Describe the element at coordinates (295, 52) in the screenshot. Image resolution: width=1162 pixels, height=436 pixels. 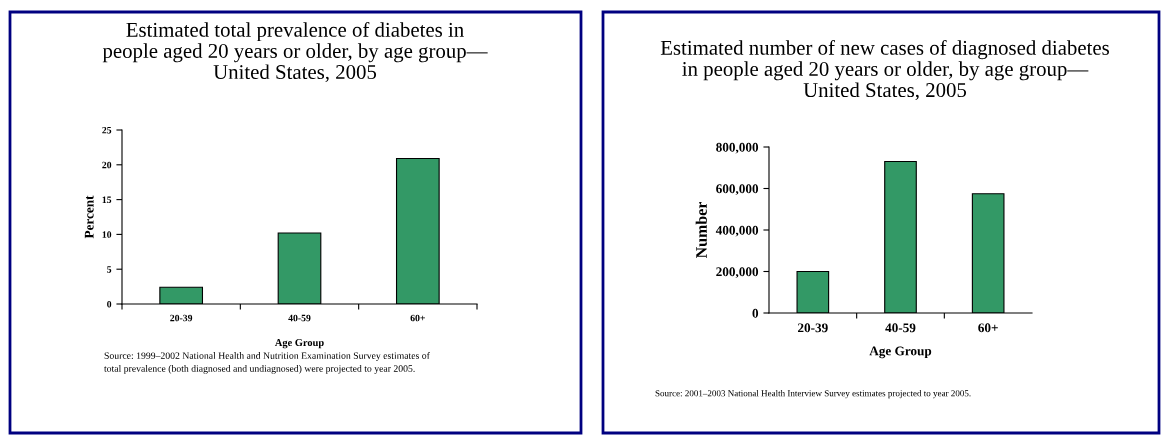
I see `chart-title: Estimated total prevalence of diabetes in people aged 20 years or older, by age group— United States, 2005` at that location.